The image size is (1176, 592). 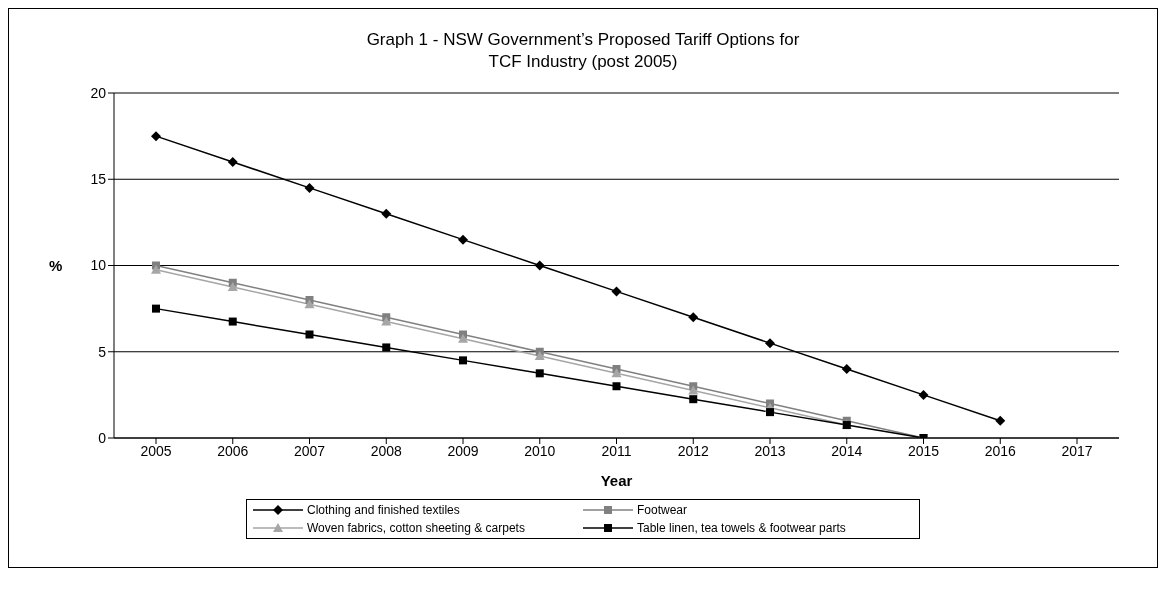 I want to click on legend-label: Footwear, so click(x=662, y=510).